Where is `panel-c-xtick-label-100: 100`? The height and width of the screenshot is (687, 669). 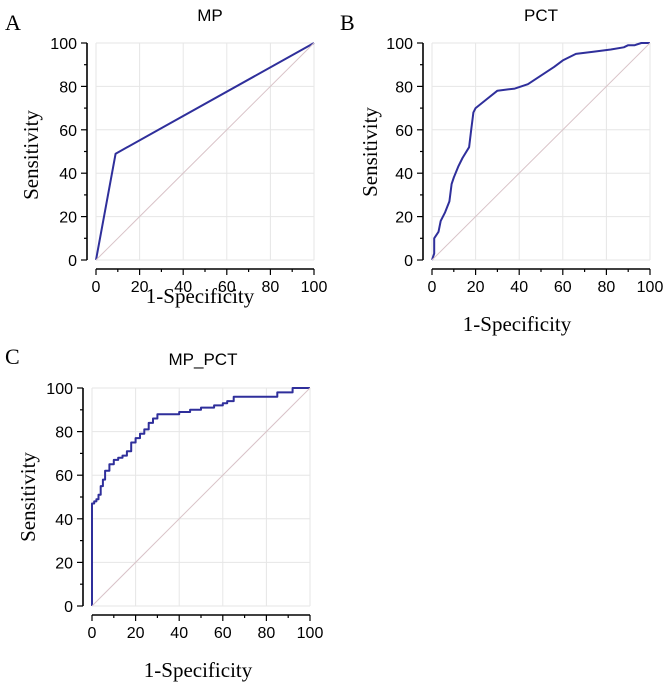 panel-c-xtick-label-100: 100 is located at coordinates (310, 633).